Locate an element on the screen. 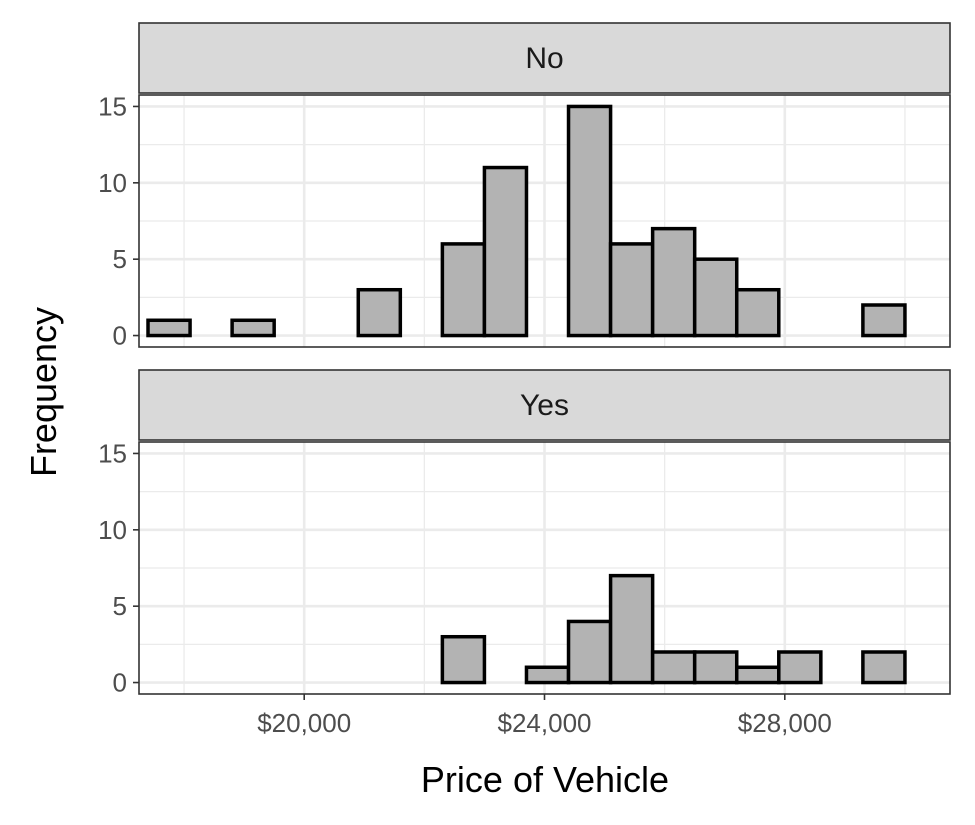 The height and width of the screenshot is (825, 975). facet-strip-label: Yes is located at coordinates (544, 405).